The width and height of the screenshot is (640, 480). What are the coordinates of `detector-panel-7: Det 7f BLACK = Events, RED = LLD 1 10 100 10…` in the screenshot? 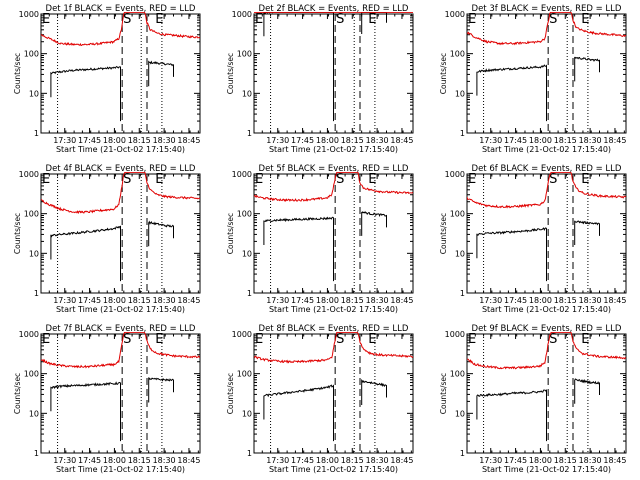 It's located at (107, 399).